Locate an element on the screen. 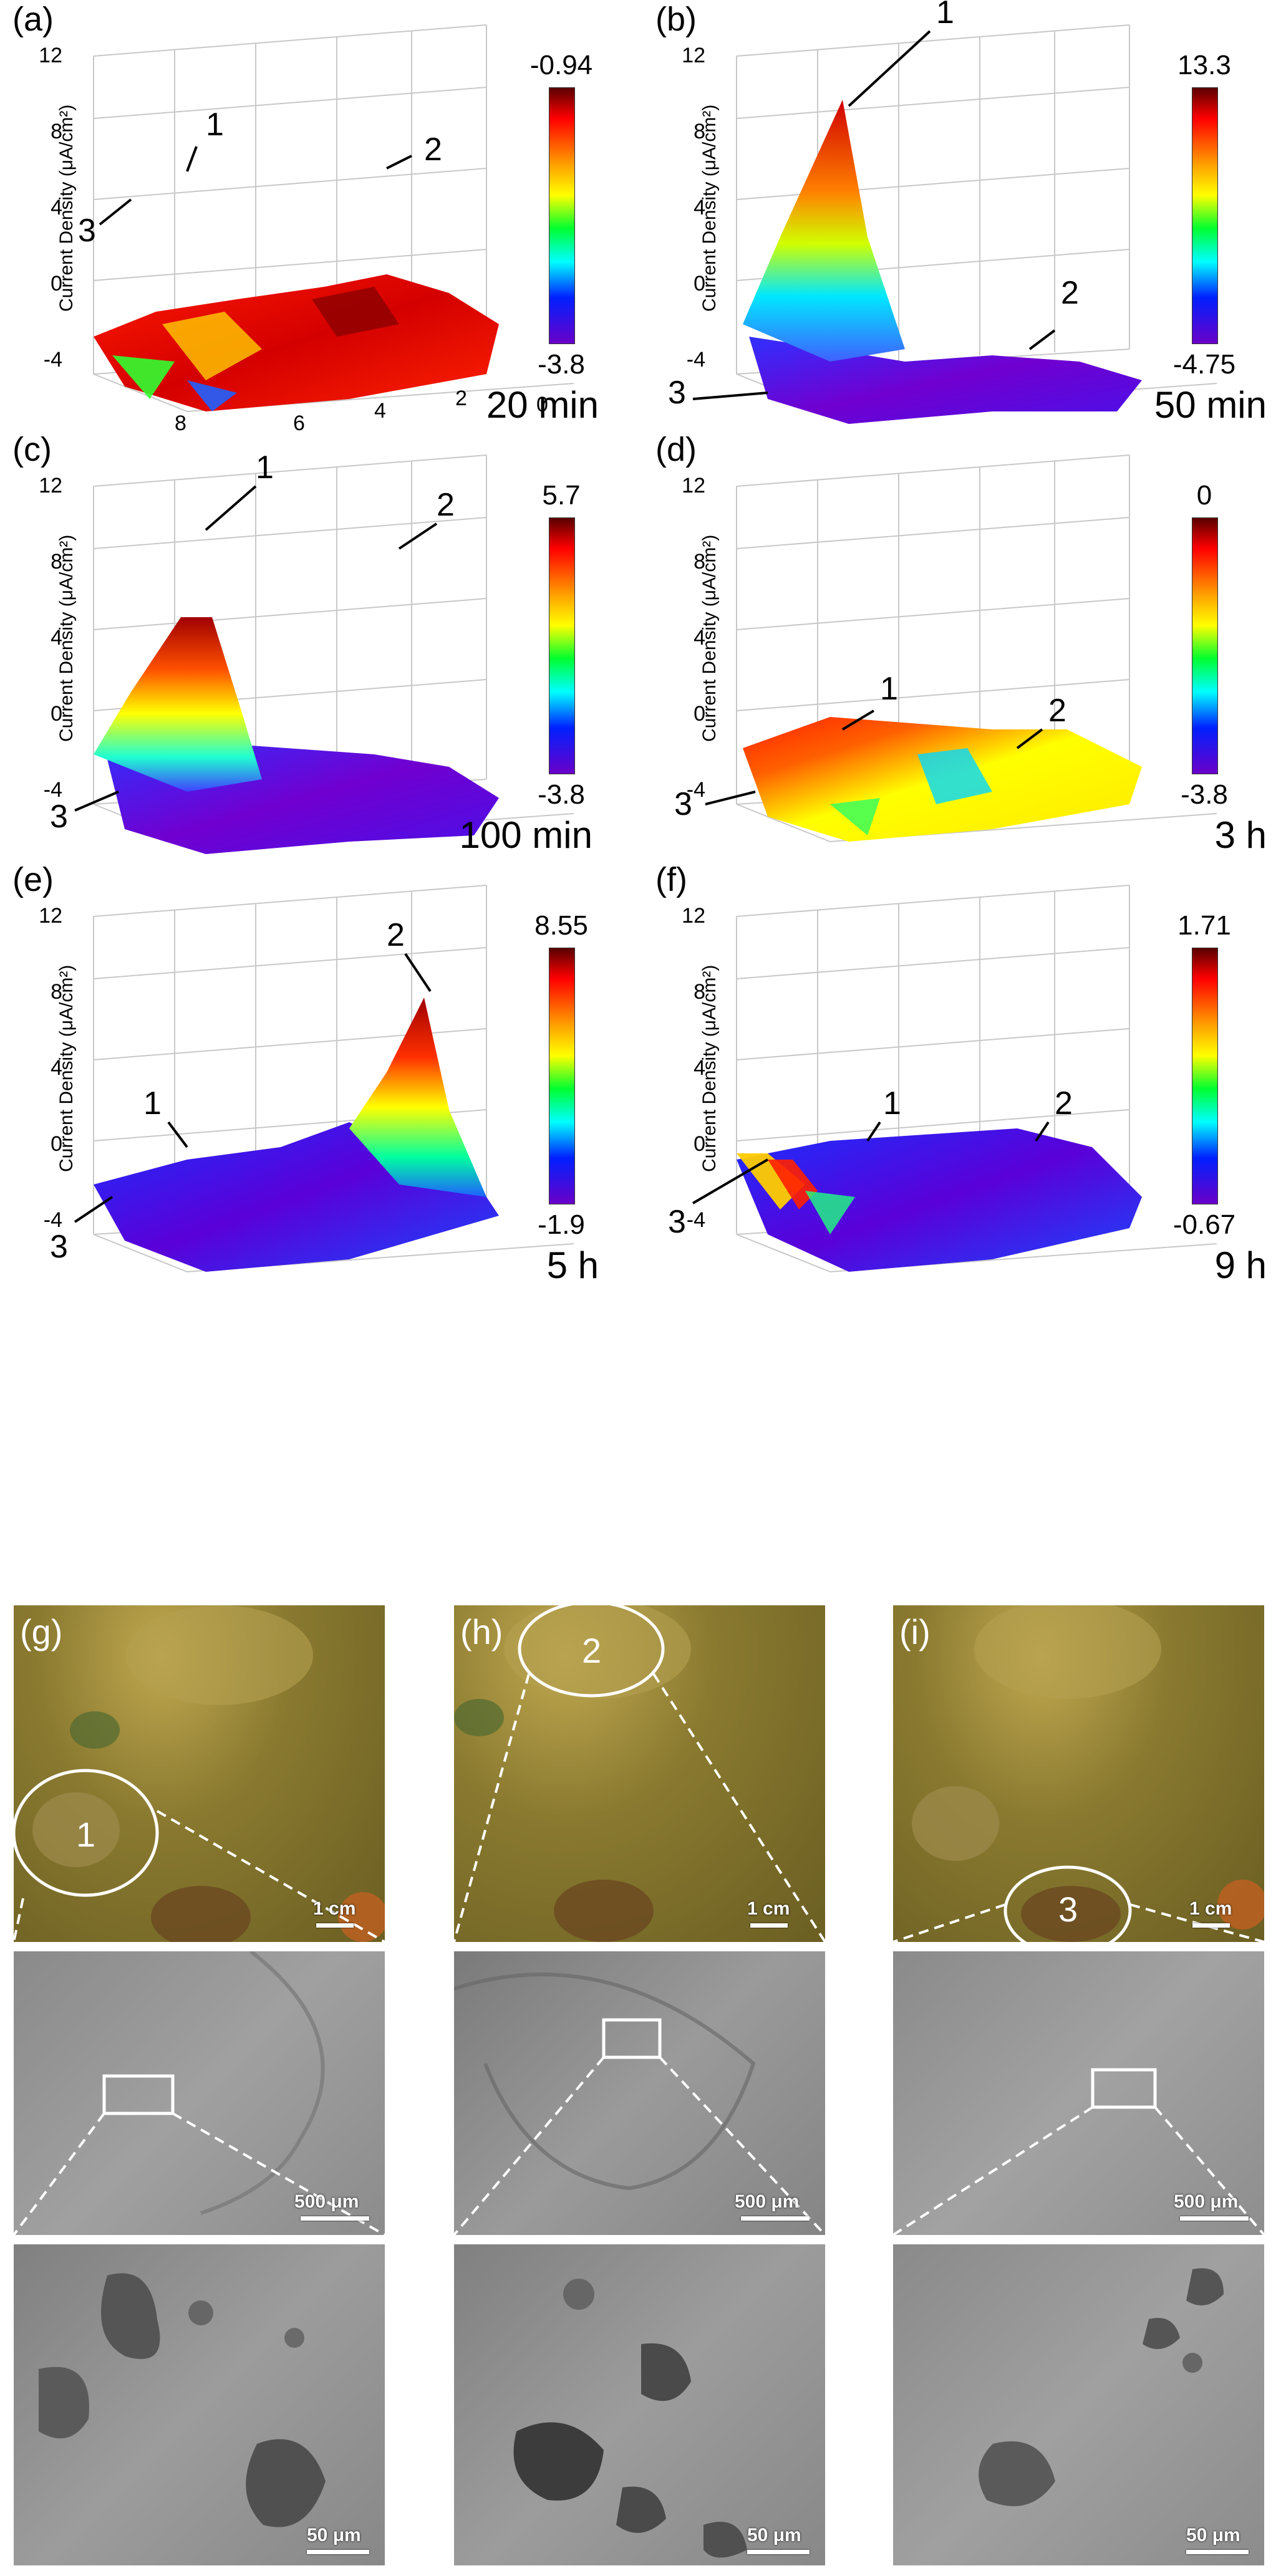 The image size is (1286, 2576). colorbar-max: 1.71 is located at coordinates (1204, 925).